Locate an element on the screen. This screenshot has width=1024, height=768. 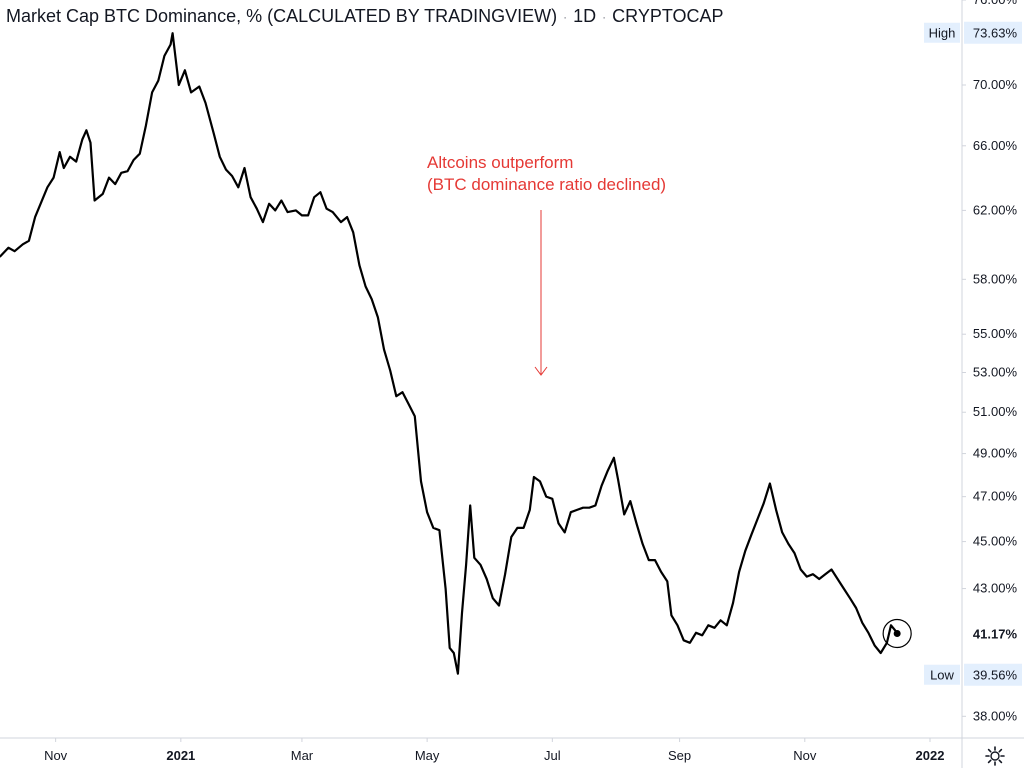
x-tick-label: 2022 is located at coordinates (930, 755).